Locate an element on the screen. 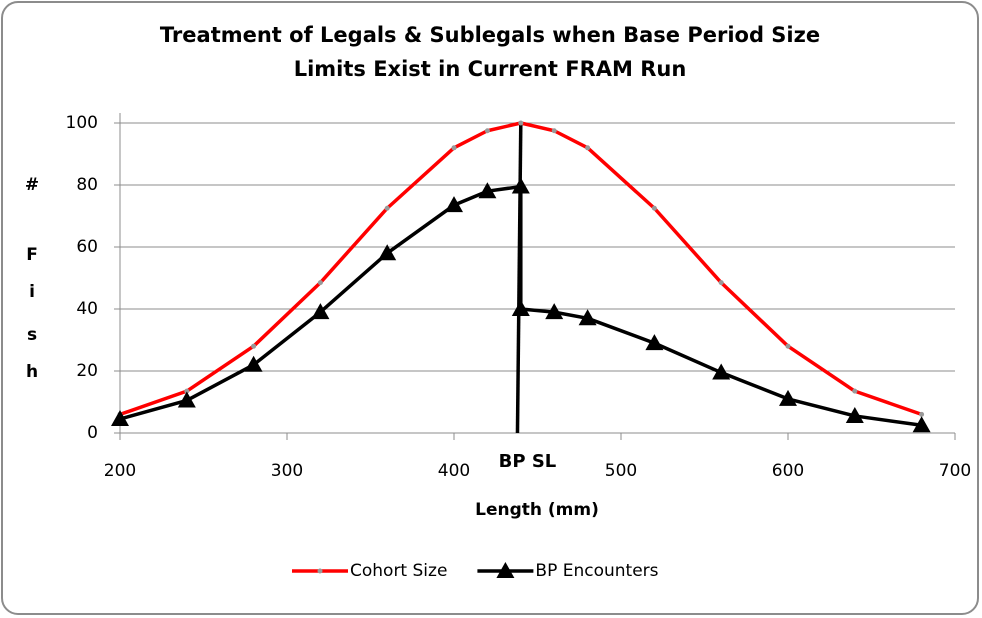 Image resolution: width=982 pixels, height=618 pixels. x-tick-label: 400 is located at coordinates (454, 471).